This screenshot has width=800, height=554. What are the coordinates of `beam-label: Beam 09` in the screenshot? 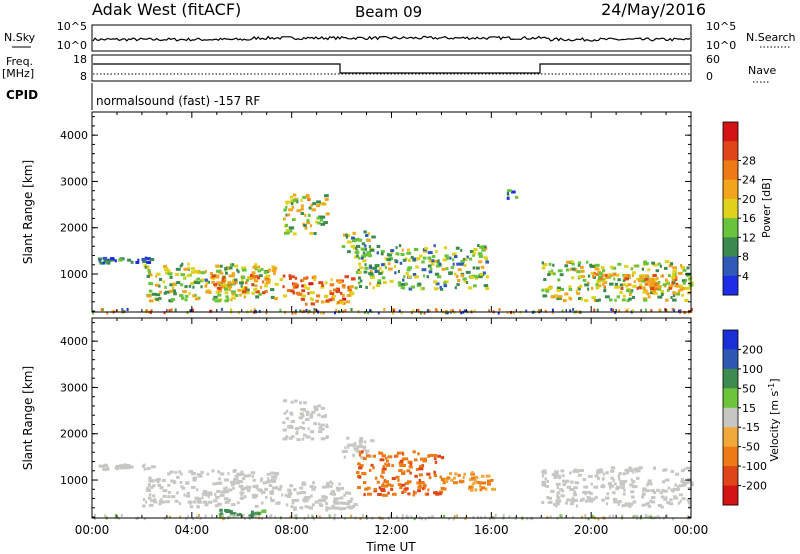 It's located at (388, 12).